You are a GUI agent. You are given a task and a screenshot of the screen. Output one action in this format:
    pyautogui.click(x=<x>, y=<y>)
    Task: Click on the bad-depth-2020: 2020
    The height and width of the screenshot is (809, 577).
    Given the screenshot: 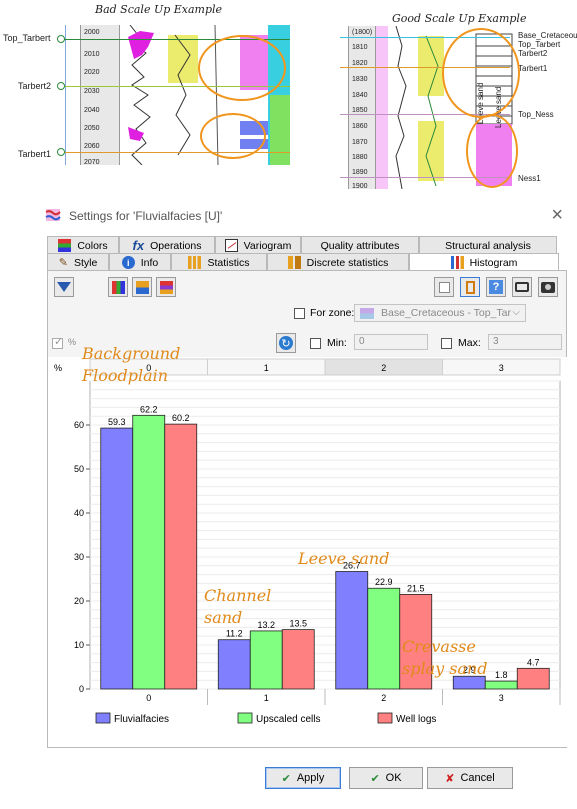 What is the action you would take?
    pyautogui.click(x=92, y=72)
    